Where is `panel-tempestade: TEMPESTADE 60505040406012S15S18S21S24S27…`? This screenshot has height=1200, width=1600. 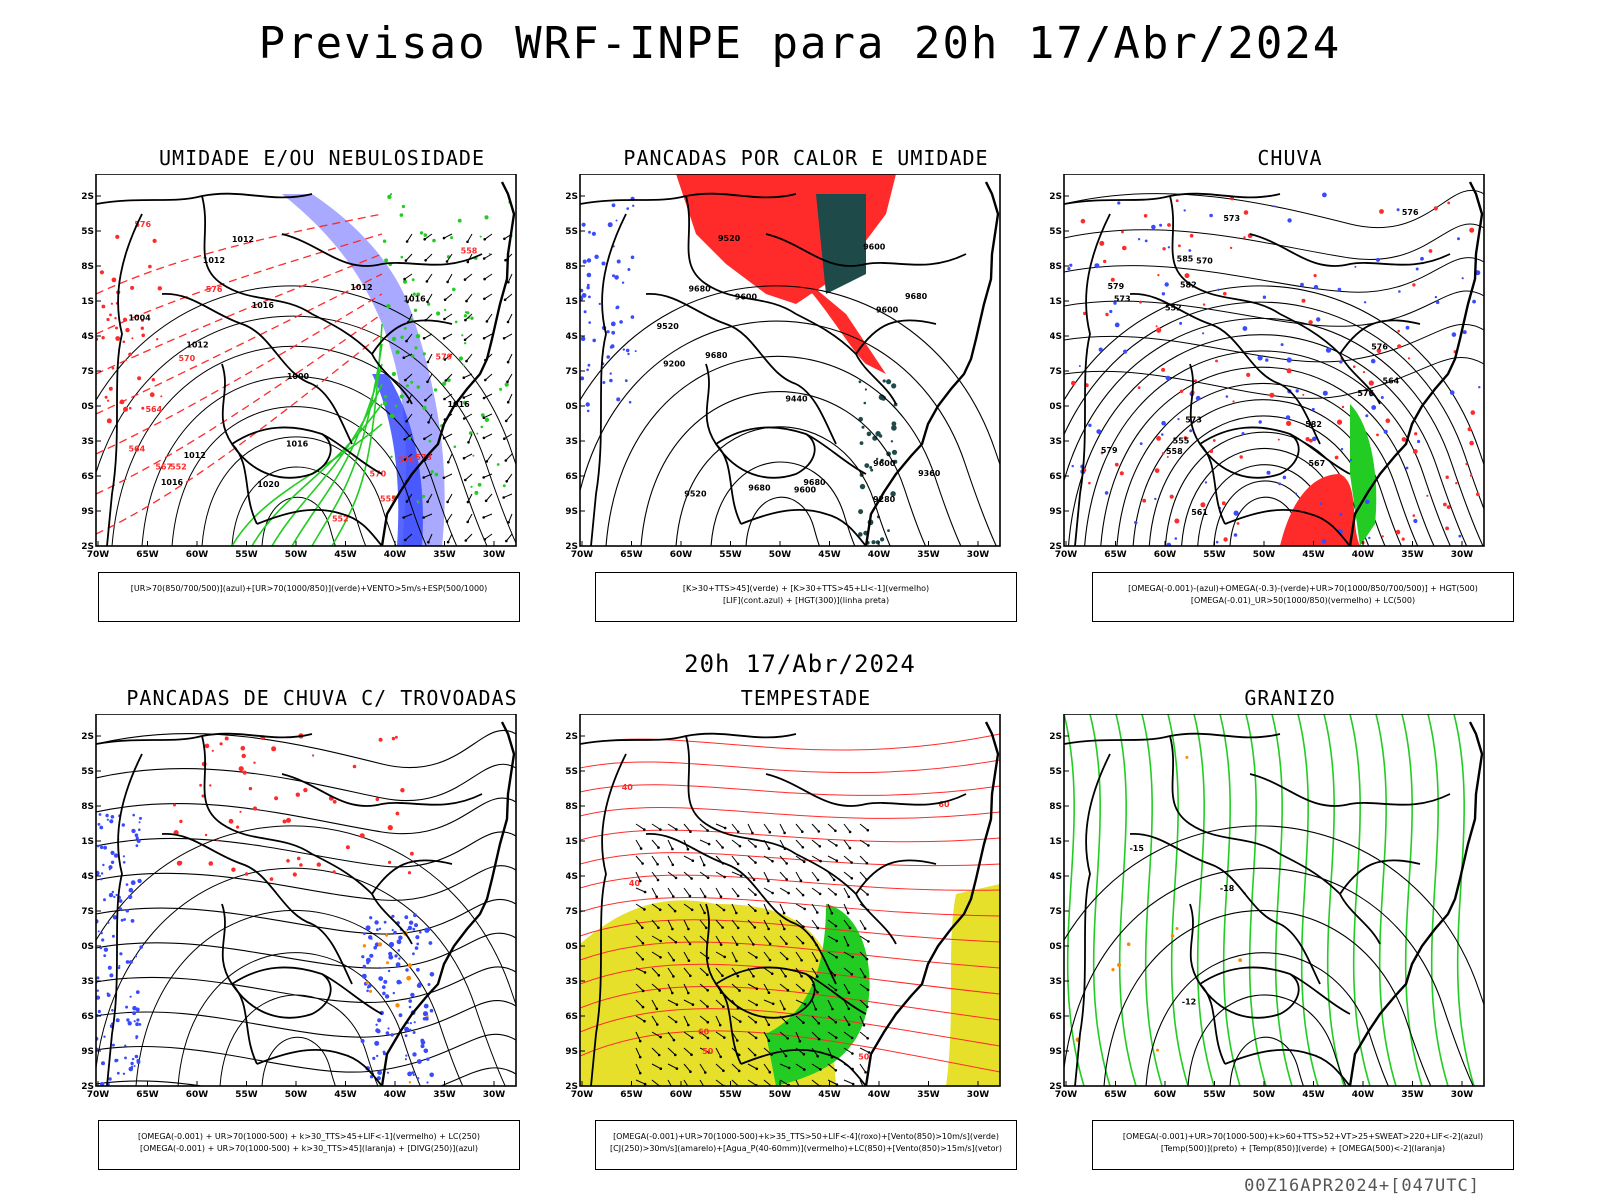
panel-tempestade: TEMPESTADE 60505040406012S15S18S21S24S27… is located at coordinates (806, 926).